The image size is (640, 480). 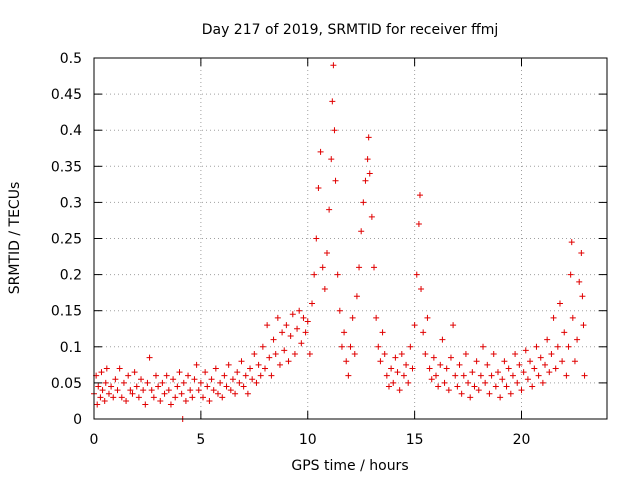 I want to click on y-tick-label: 0.25, so click(x=66, y=240).